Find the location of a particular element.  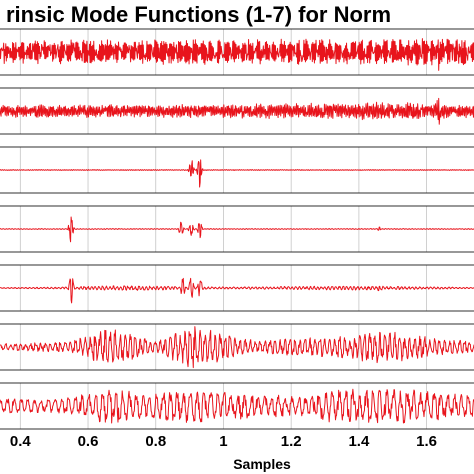

imf-3-line is located at coordinates (237, 173).